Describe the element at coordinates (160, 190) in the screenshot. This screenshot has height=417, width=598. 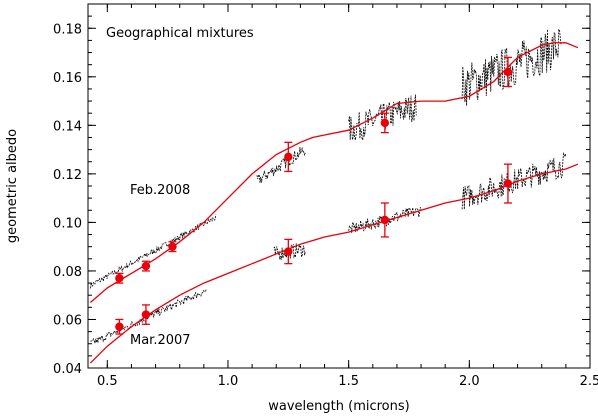
I see `series-label-feb-2008: Feb.2008` at that location.